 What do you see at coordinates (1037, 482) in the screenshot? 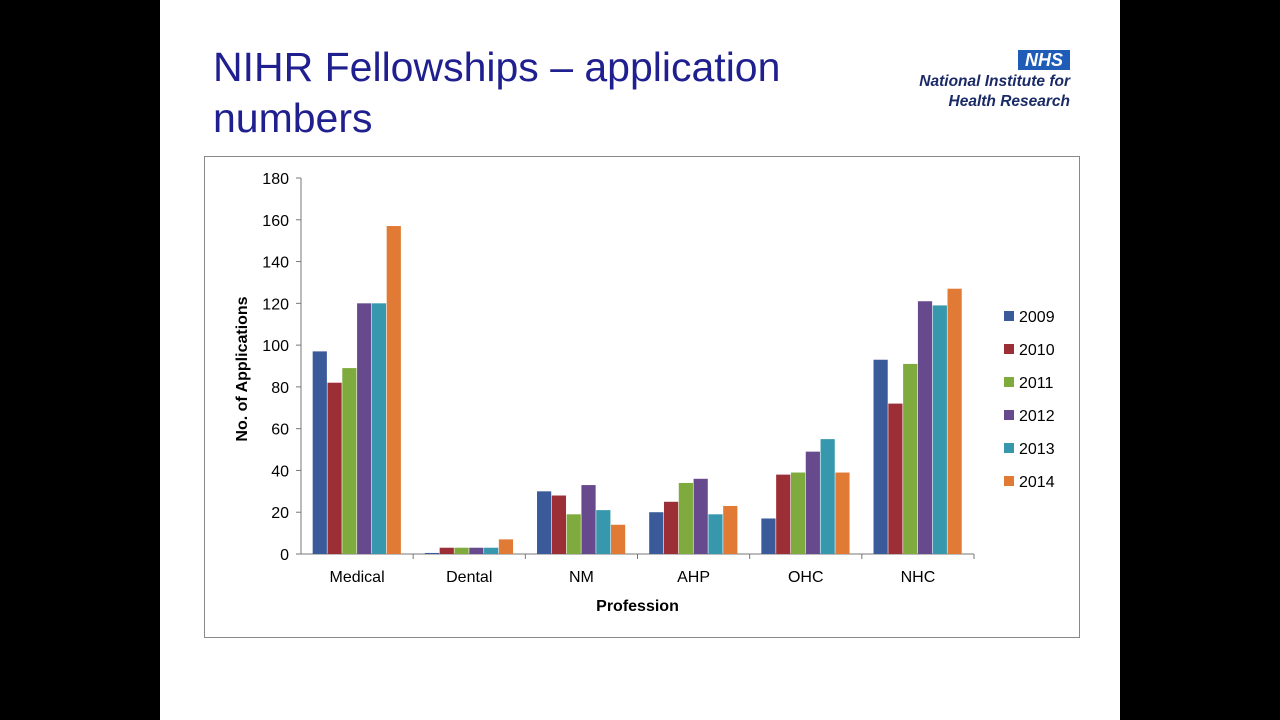
I see `legend-label-2014: 2014` at bounding box center [1037, 482].